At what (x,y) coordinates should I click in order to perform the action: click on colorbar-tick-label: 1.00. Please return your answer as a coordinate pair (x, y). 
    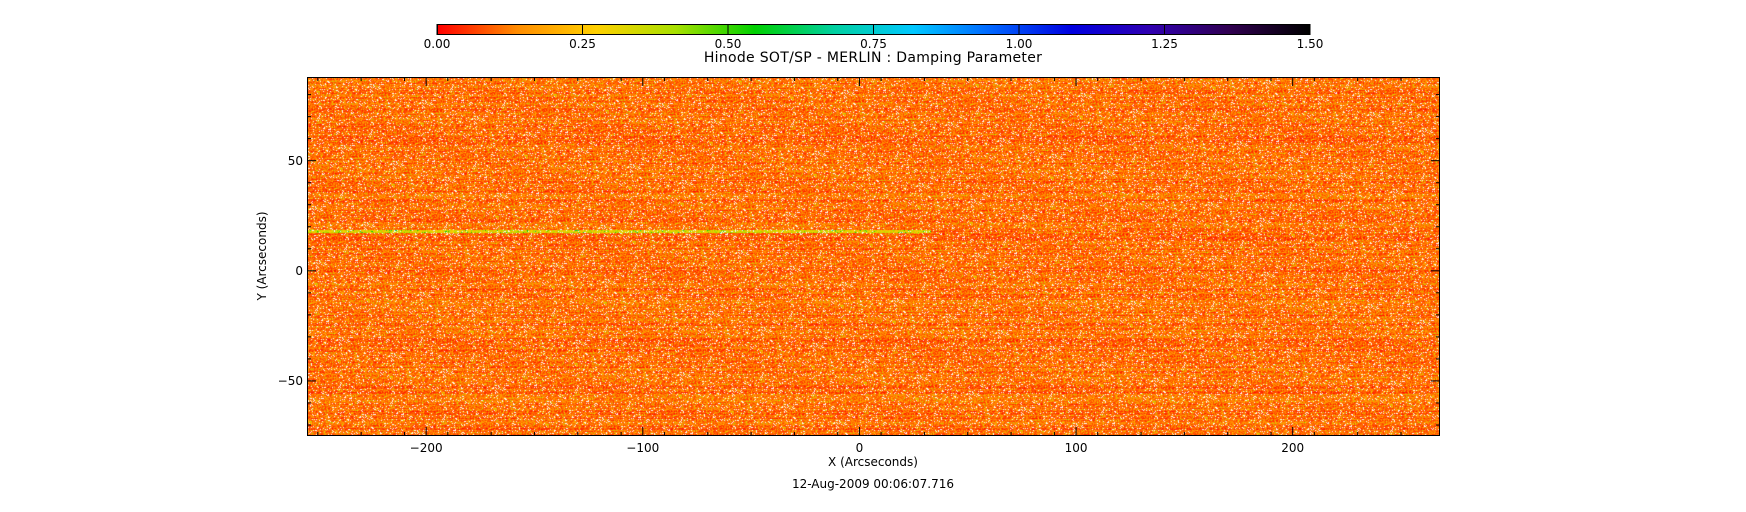
    Looking at the image, I should click on (1019, 44).